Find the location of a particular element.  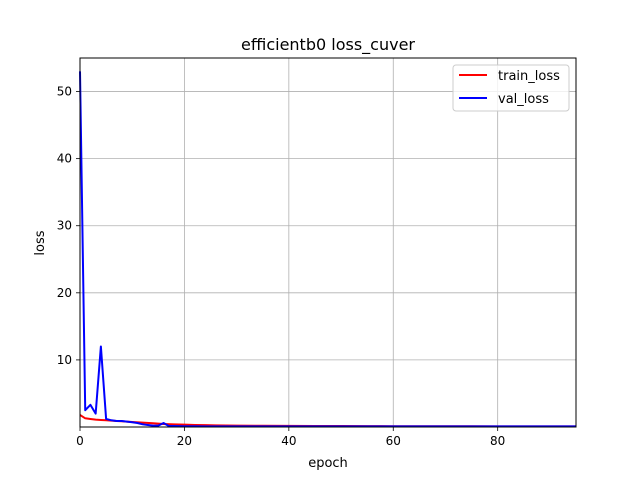

y-tick-label: 30 is located at coordinates (64, 226).